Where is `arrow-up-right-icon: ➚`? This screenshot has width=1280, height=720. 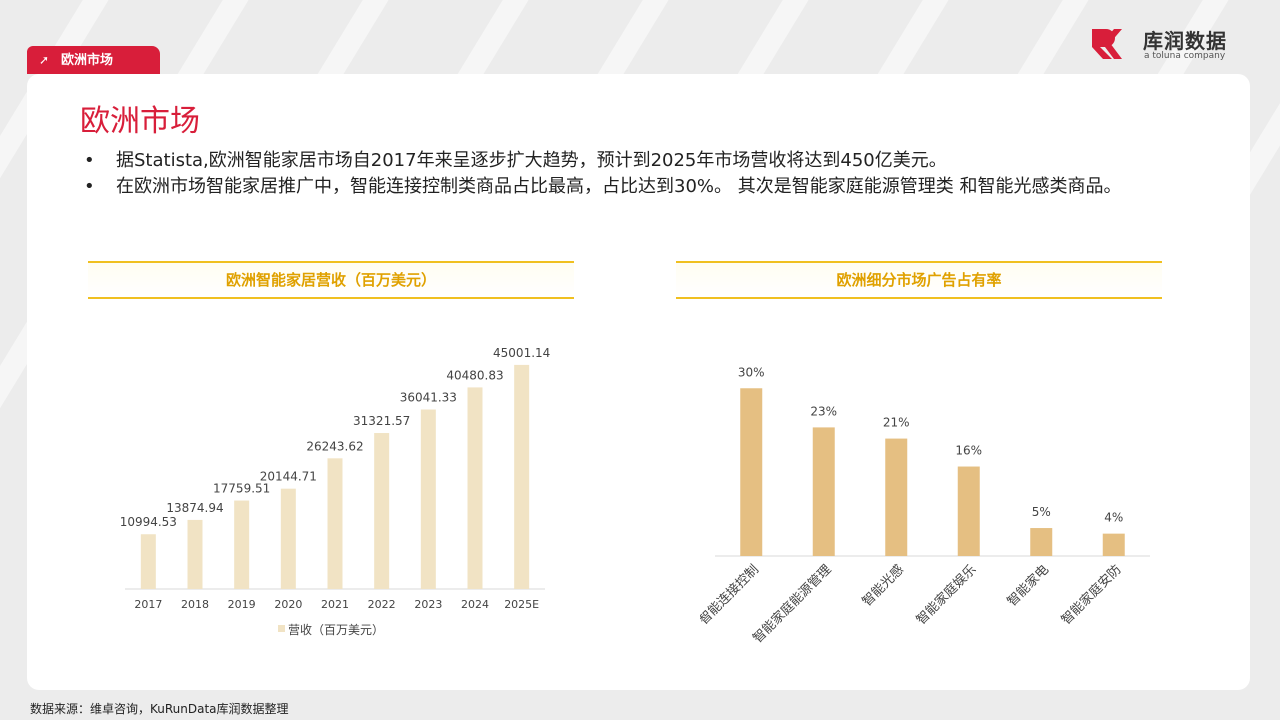 arrow-up-right-icon: ➚ is located at coordinates (44, 60).